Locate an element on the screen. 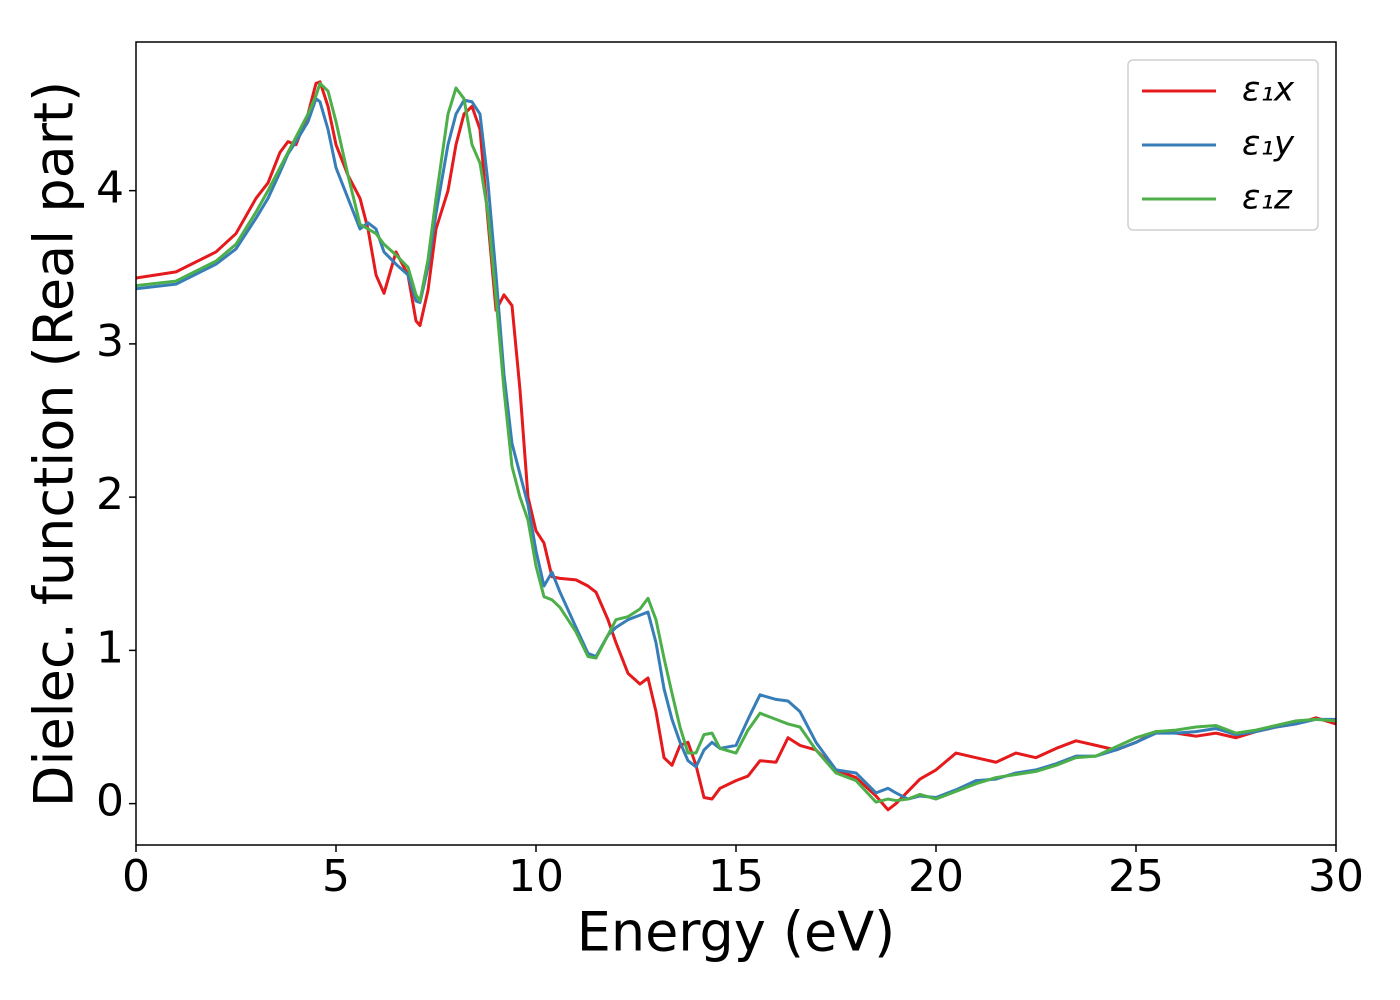 The height and width of the screenshot is (1000, 1400). x-tick-label: 0 is located at coordinates (136, 876).